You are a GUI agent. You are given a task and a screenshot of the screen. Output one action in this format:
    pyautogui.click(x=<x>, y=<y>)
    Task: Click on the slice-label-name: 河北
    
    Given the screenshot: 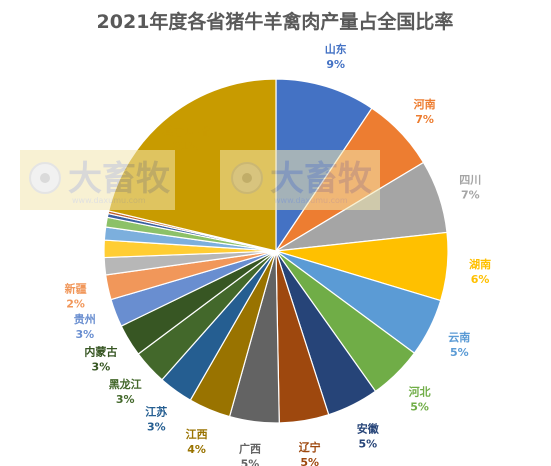 What is the action you would take?
    pyautogui.click(x=420, y=391)
    